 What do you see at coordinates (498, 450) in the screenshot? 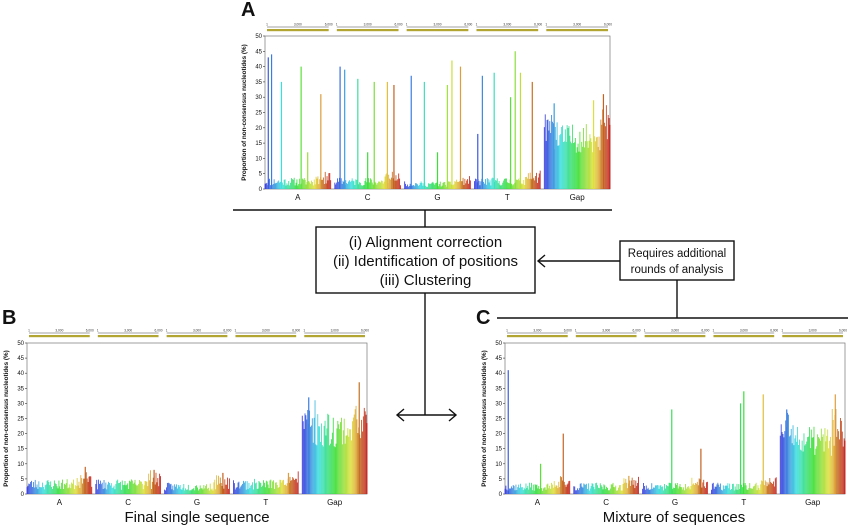
I see `y-tick-label: 15` at bounding box center [498, 450].